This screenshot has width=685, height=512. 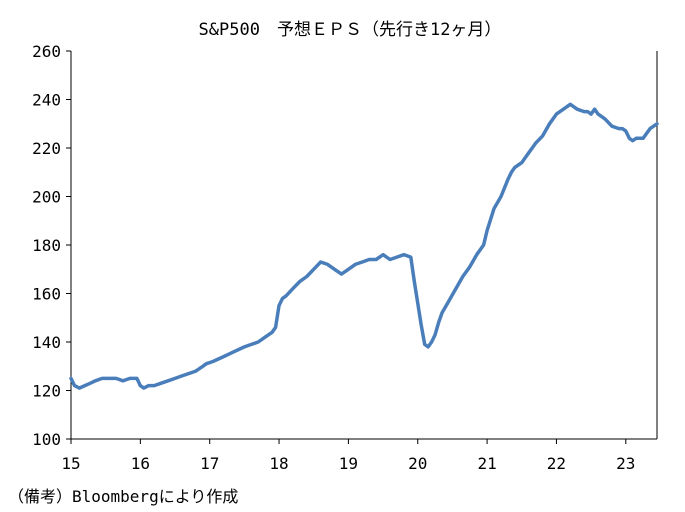 I want to click on x-tick-label: 22, so click(x=556, y=463).